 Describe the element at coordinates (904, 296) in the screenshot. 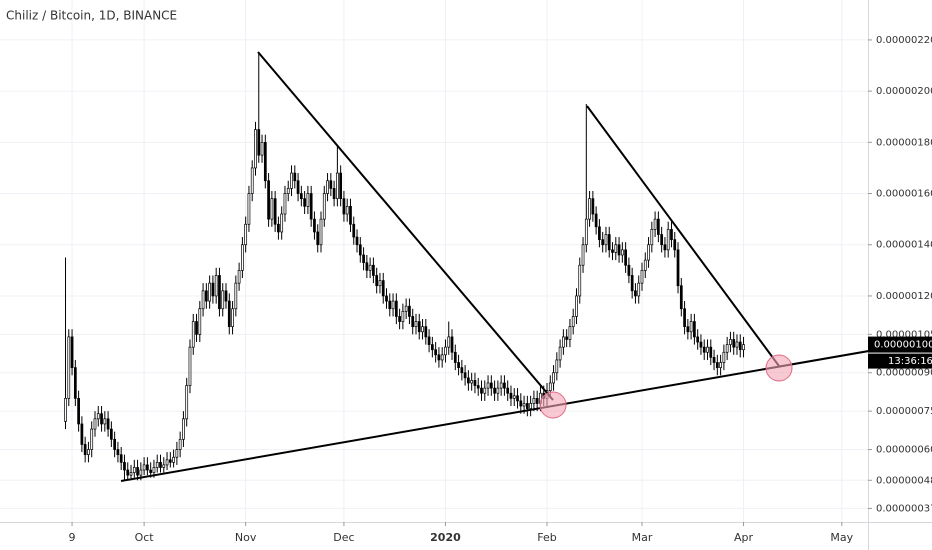

I see `y-tick-label: 0.00000120` at that location.